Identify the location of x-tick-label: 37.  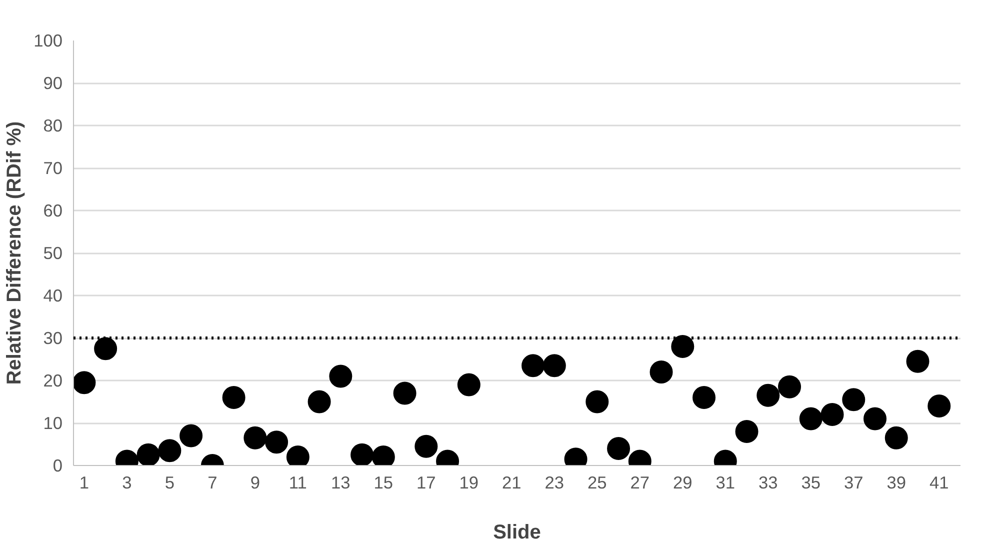
(854, 482).